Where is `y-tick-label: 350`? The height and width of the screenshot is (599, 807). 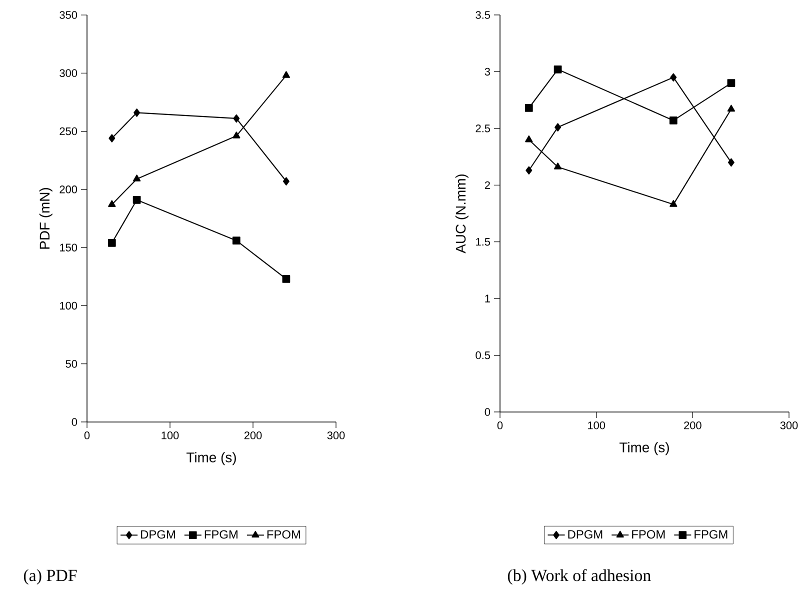
y-tick-label: 350 is located at coordinates (69, 15).